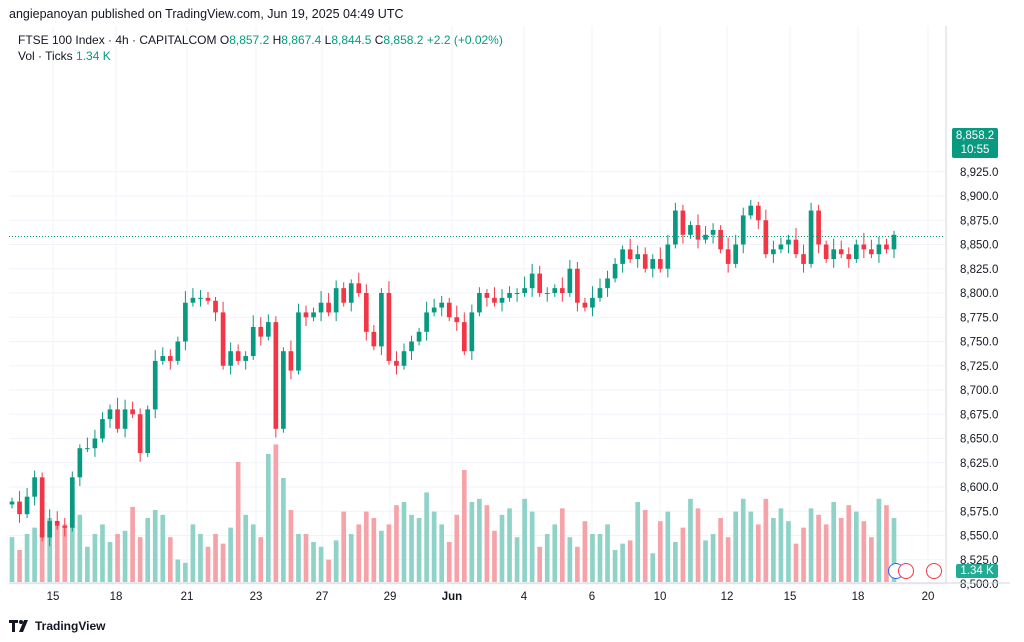 This screenshot has width=1024, height=642. Describe the element at coordinates (117, 40) in the screenshot. I see `symbol-name: FTSE 100 Index · 4h · CAPITALCOM` at that location.